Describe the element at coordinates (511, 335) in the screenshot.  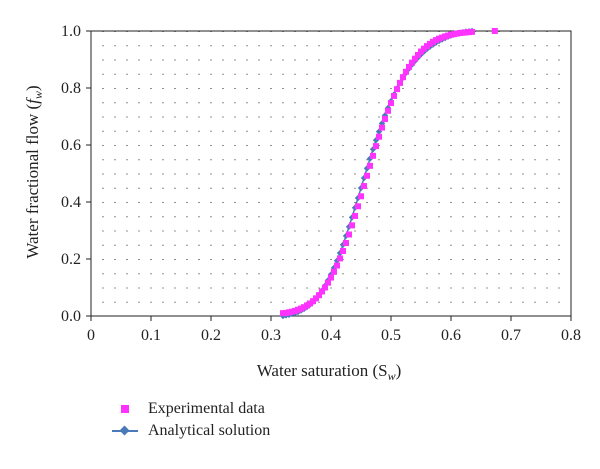
I see `x-tick-label: 0.7` at that location.